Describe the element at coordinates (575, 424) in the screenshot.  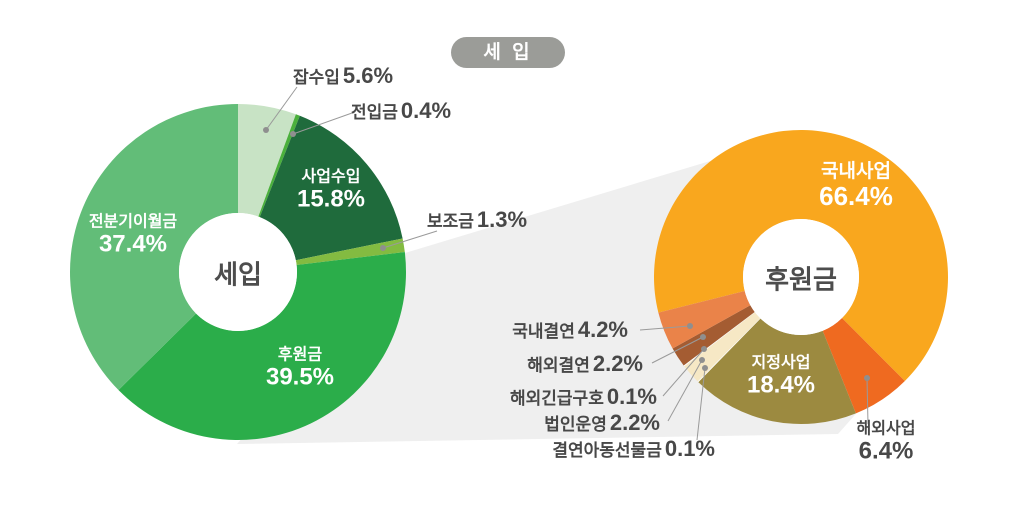
I see `segment-name: 법인운영` at that location.